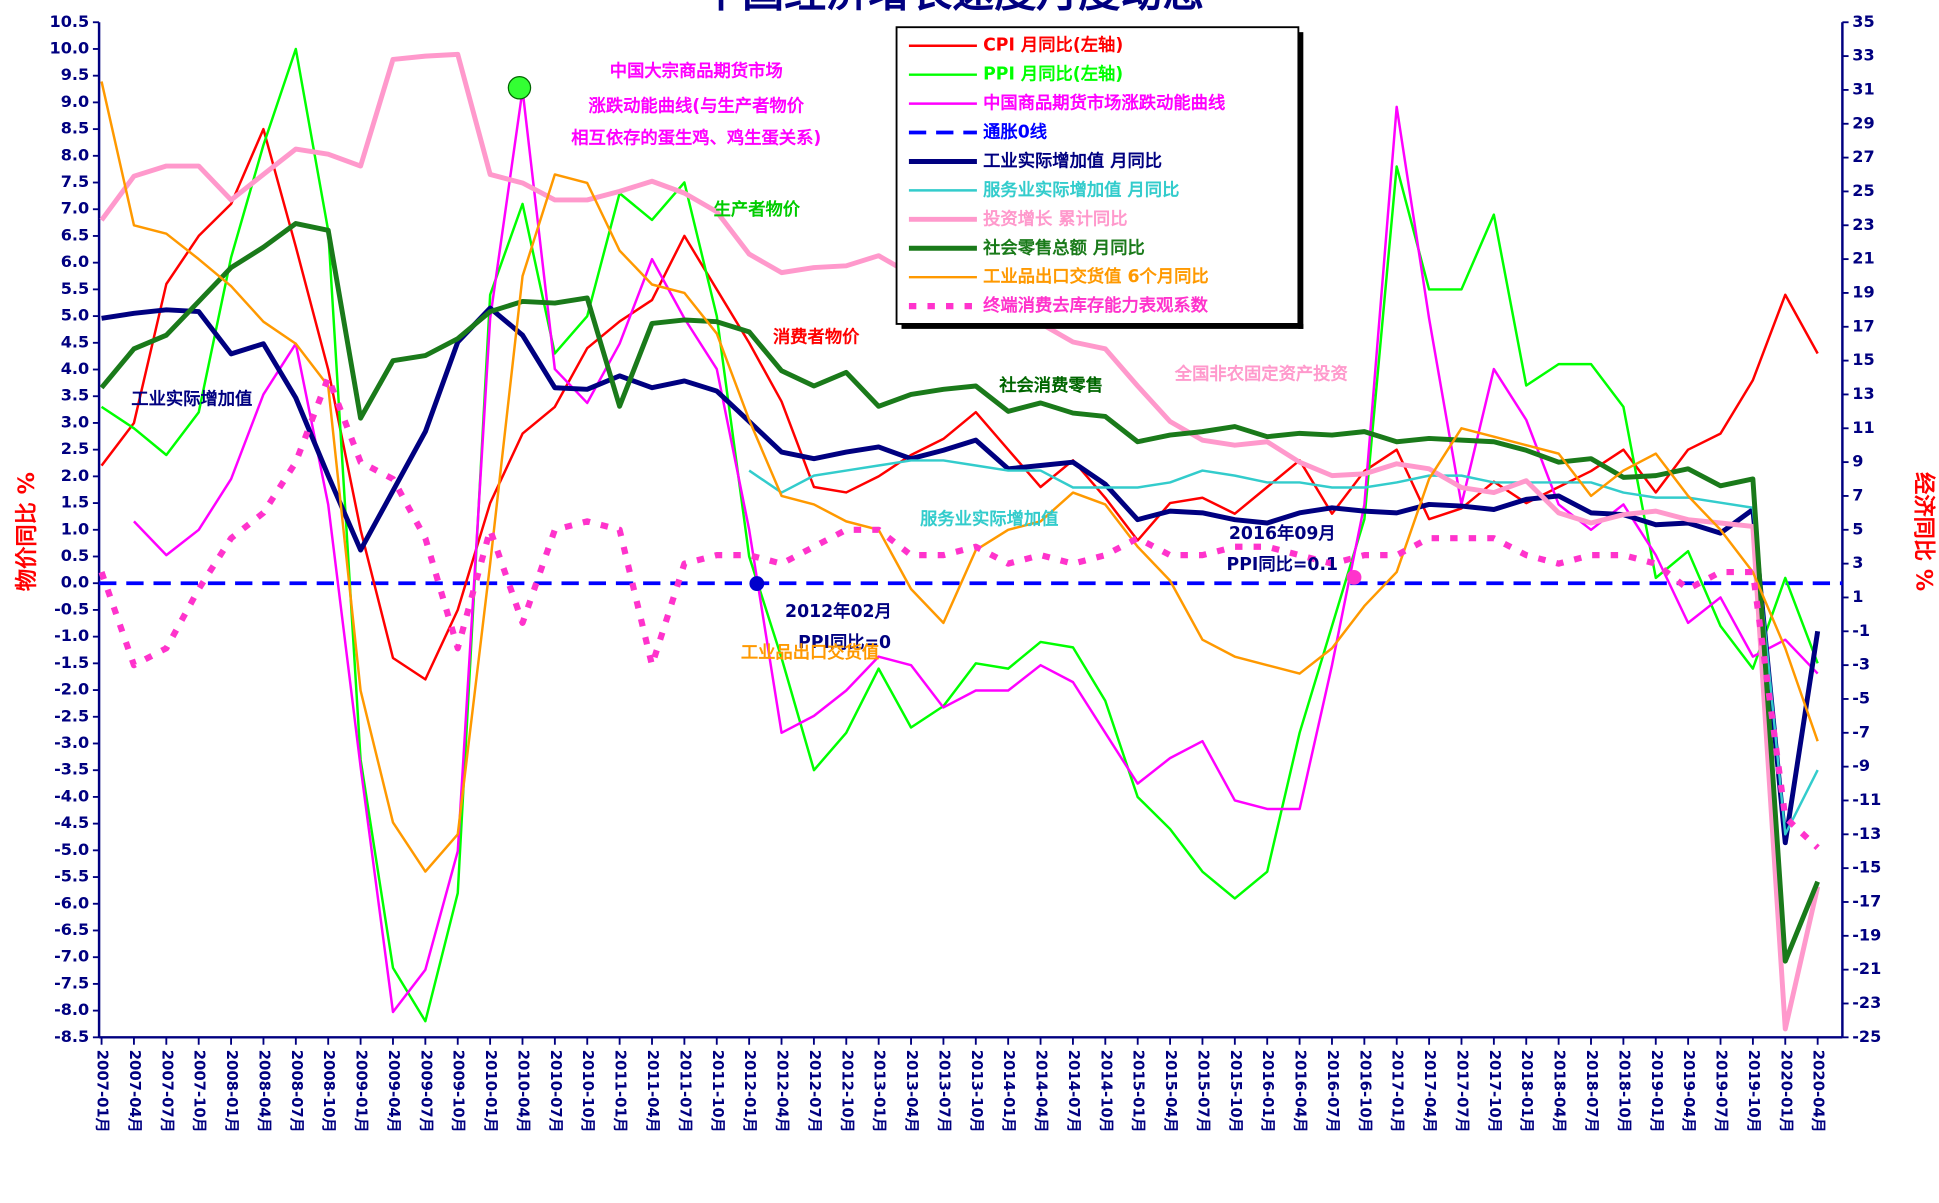 This screenshot has width=1939, height=1203. Describe the element at coordinates (71, 769) in the screenshot. I see `y-tick-label: -3.5` at that location.